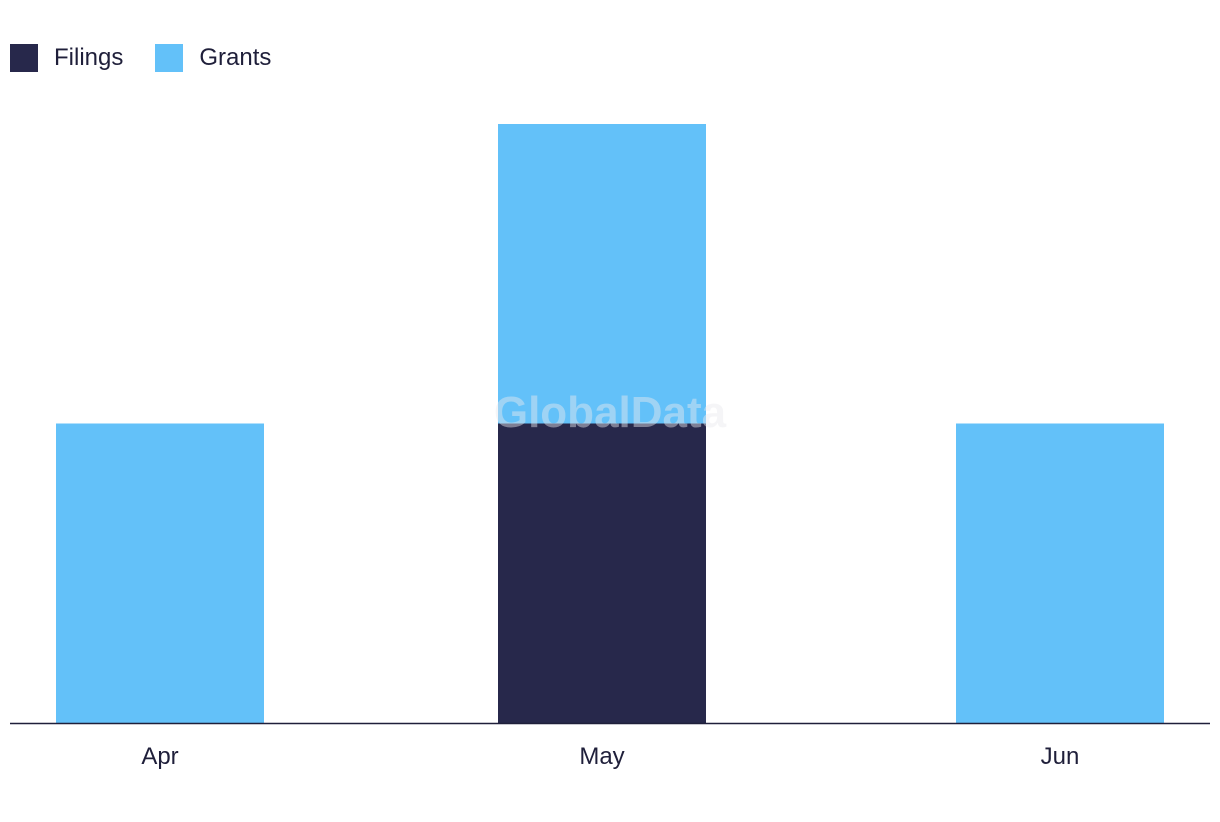 Image resolution: width=1220 pixels, height=822 pixels. I want to click on legend: Filings Grants, so click(156, 58).